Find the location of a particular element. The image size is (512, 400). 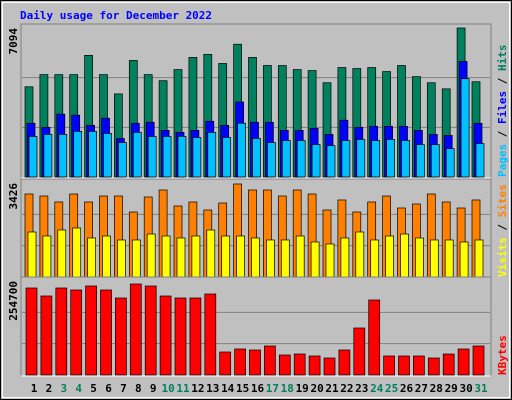

x-tick-label: 11 is located at coordinates (183, 388).